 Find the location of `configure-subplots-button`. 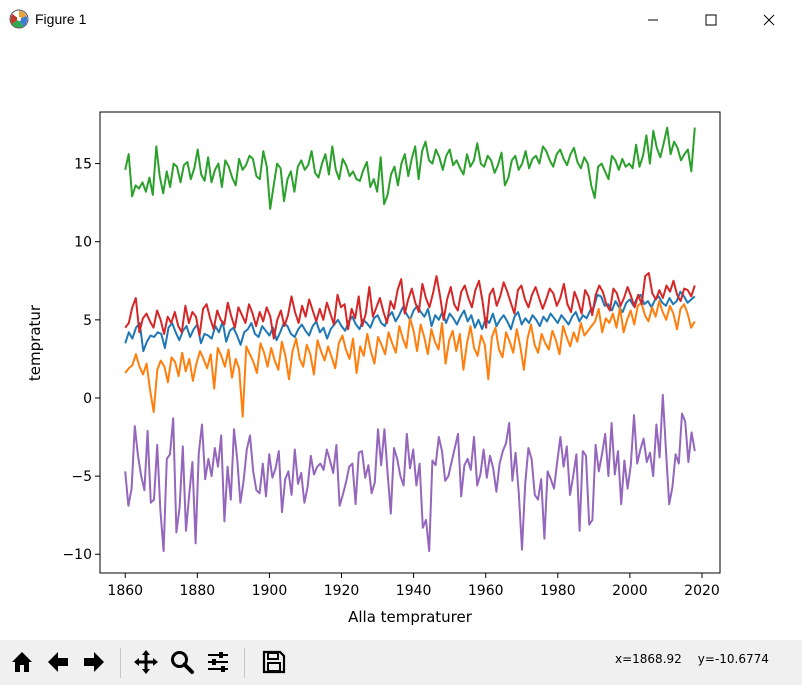

configure-subplots-button is located at coordinates (218, 662).